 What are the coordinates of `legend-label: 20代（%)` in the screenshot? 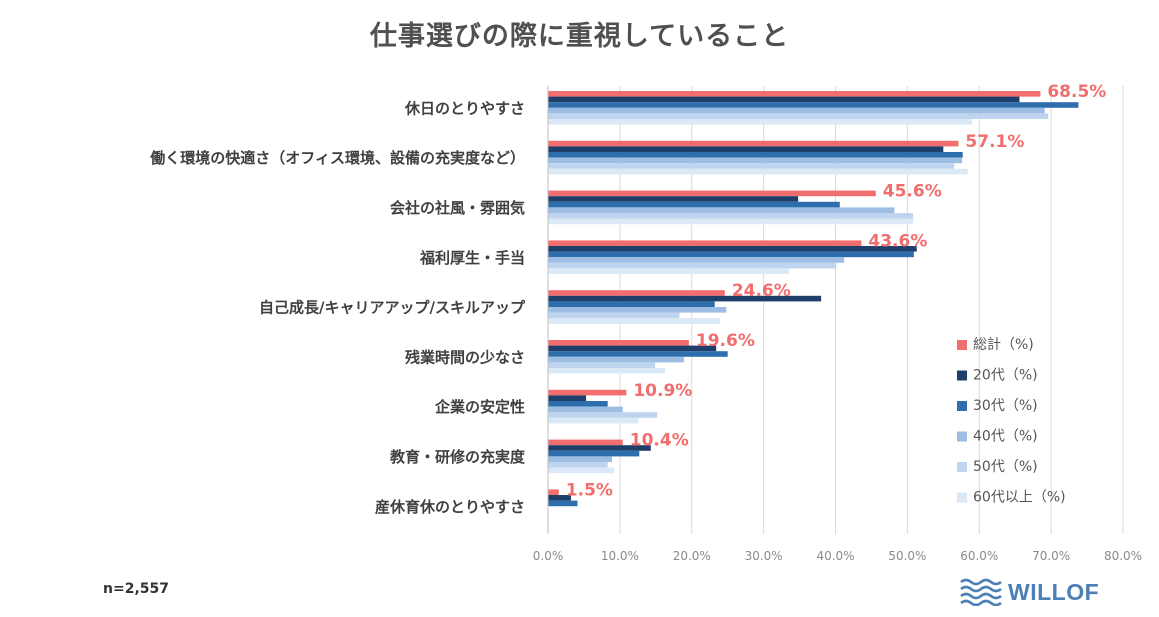 It's located at (1005, 376).